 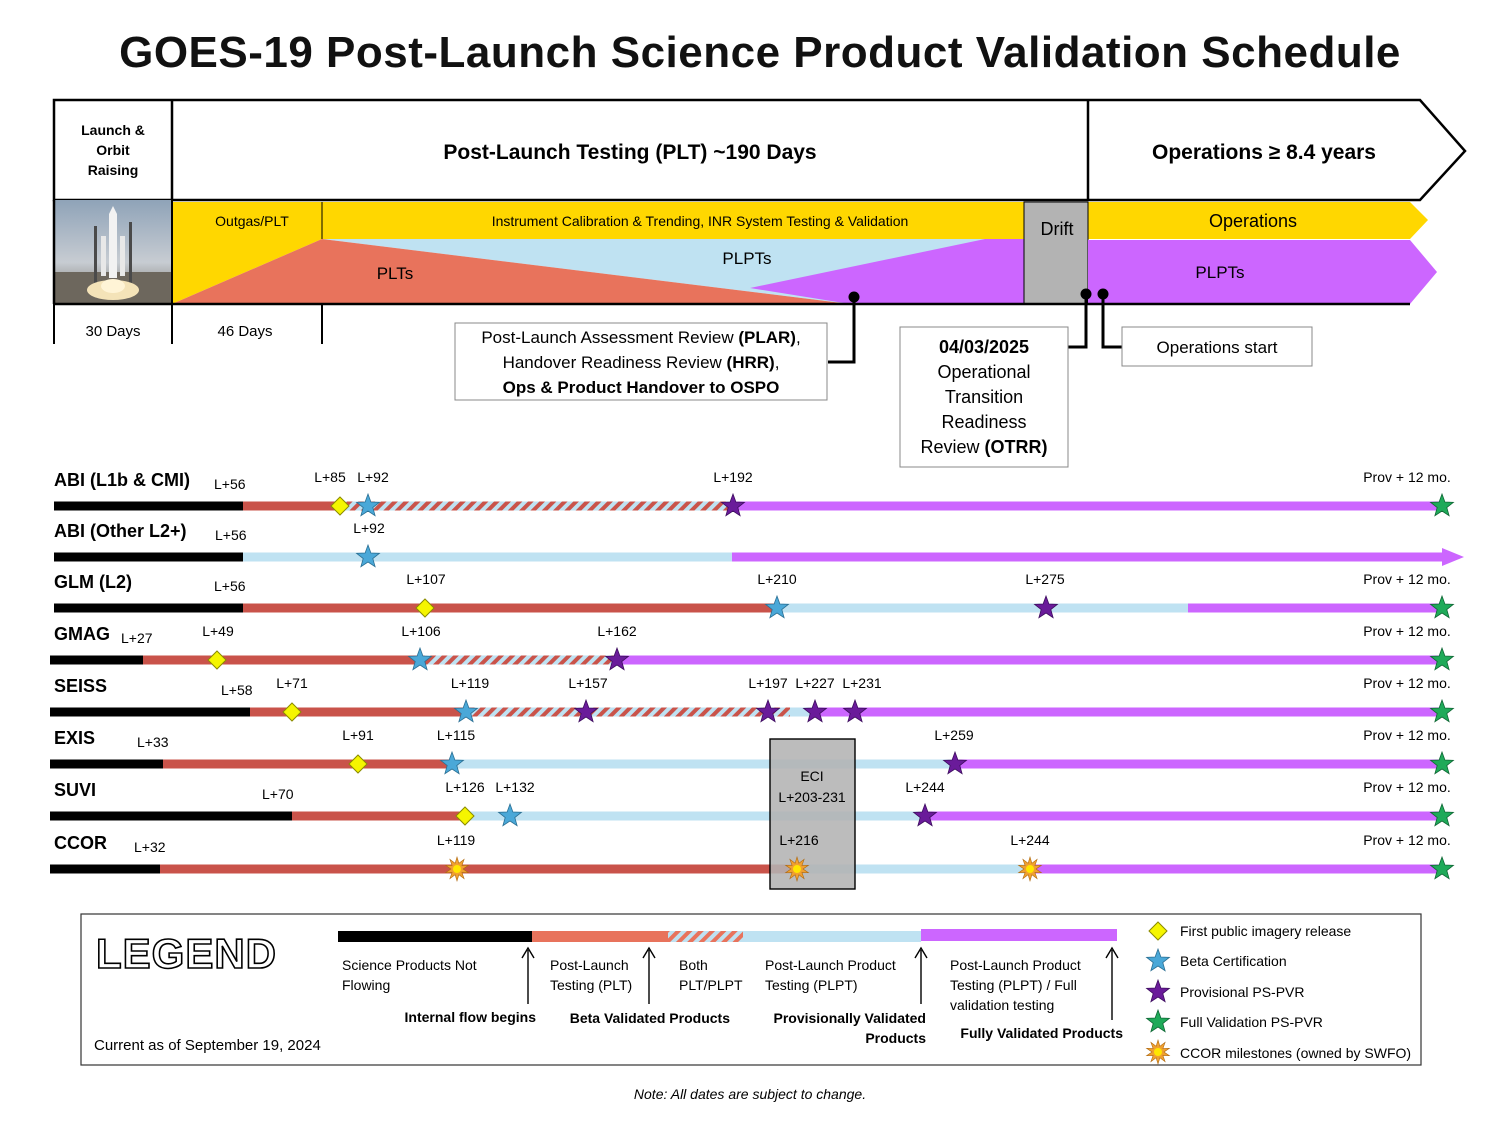 I want to click on instrument-name: ABI (L1b & CMI), so click(x=122, y=480).